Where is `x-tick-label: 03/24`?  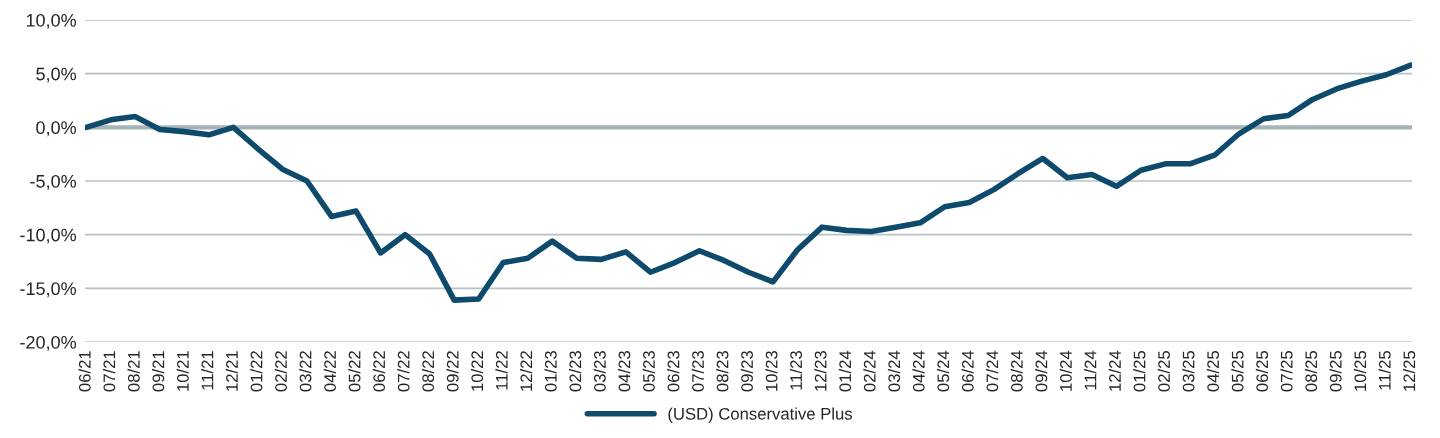 x-tick-label: 03/24 is located at coordinates (894, 371).